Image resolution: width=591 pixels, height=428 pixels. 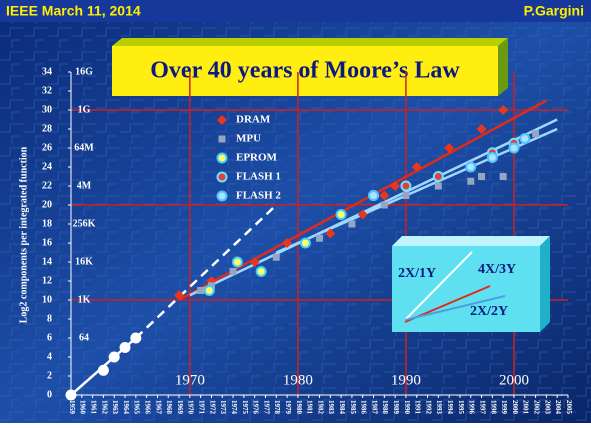 I want to click on x-major-label: 1970, so click(x=190, y=380).